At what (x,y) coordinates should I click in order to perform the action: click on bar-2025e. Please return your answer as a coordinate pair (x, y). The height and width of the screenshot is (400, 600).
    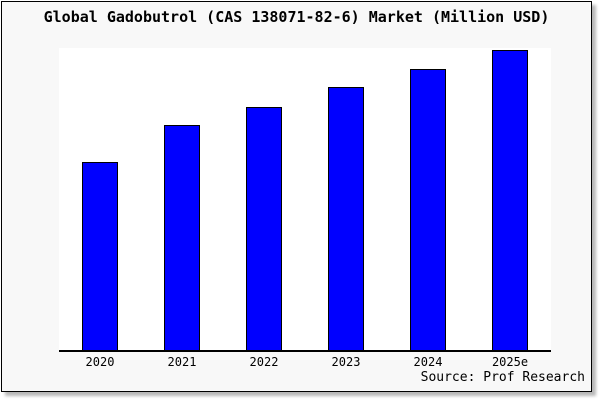
    Looking at the image, I should click on (510, 200).